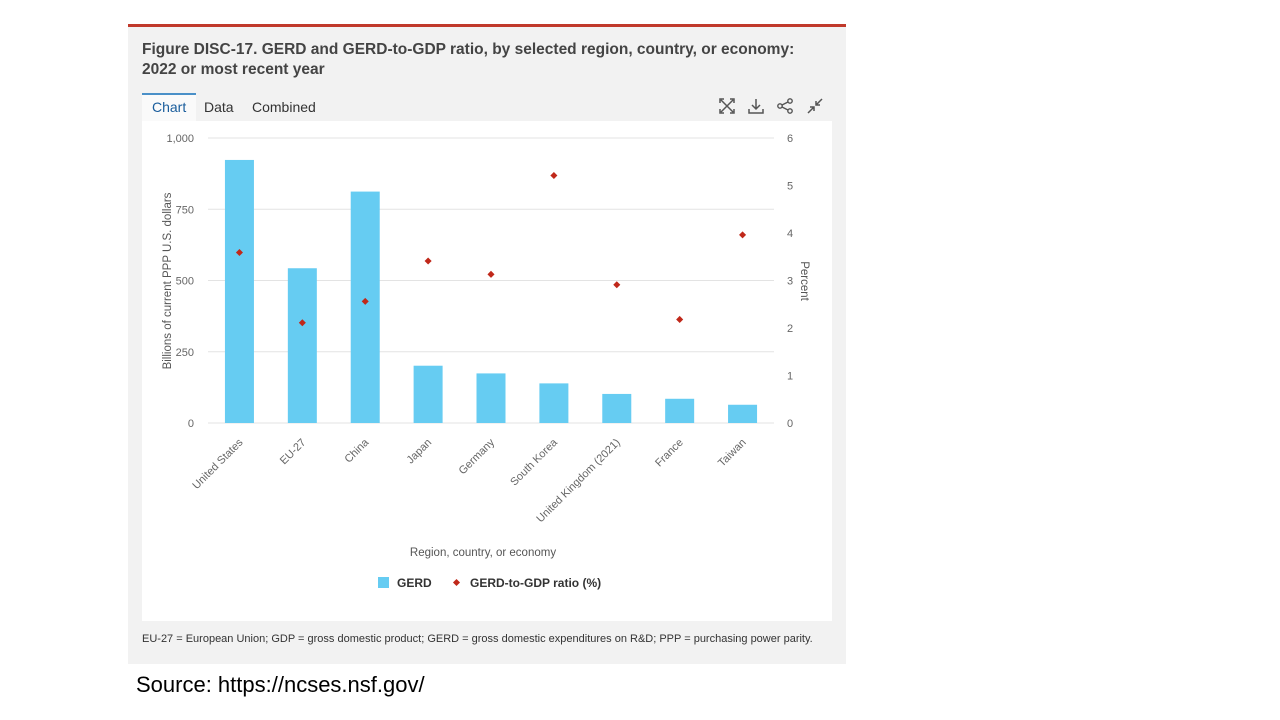 This screenshot has height=720, width=1280. Describe the element at coordinates (185, 353) in the screenshot. I see `y-tick-label: 250` at that location.